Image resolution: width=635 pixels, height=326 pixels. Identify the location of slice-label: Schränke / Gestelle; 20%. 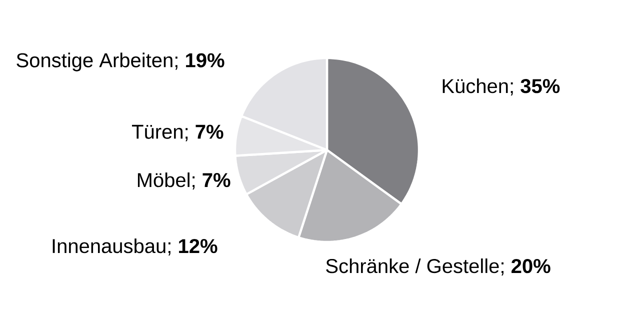
(438, 267).